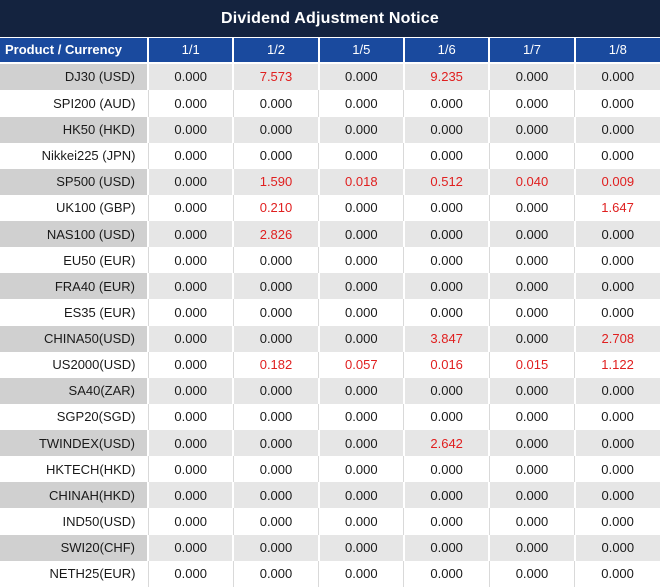 This screenshot has height=587, width=660. I want to click on product-cell: SP500 (USD), so click(74, 181).